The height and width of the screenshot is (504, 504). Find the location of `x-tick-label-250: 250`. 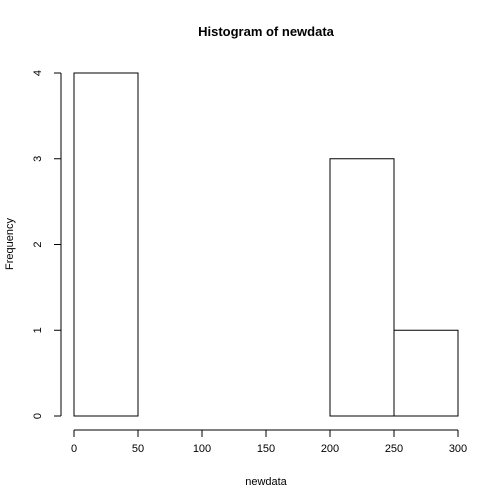

x-tick-label-250: 250 is located at coordinates (394, 449).